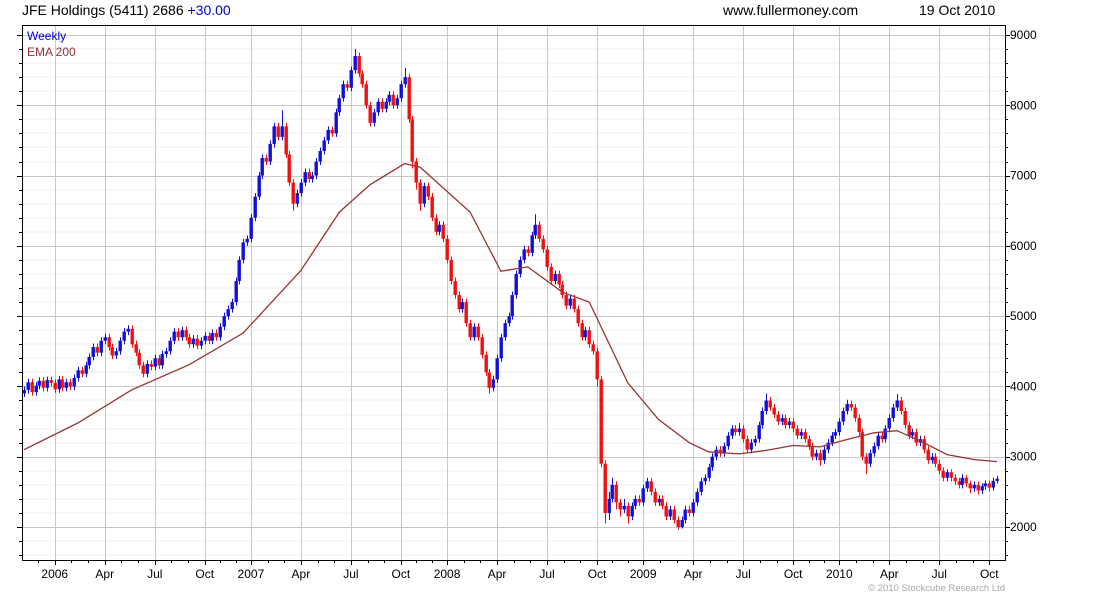  I want to click on x-tick-label: 2008, so click(447, 574).